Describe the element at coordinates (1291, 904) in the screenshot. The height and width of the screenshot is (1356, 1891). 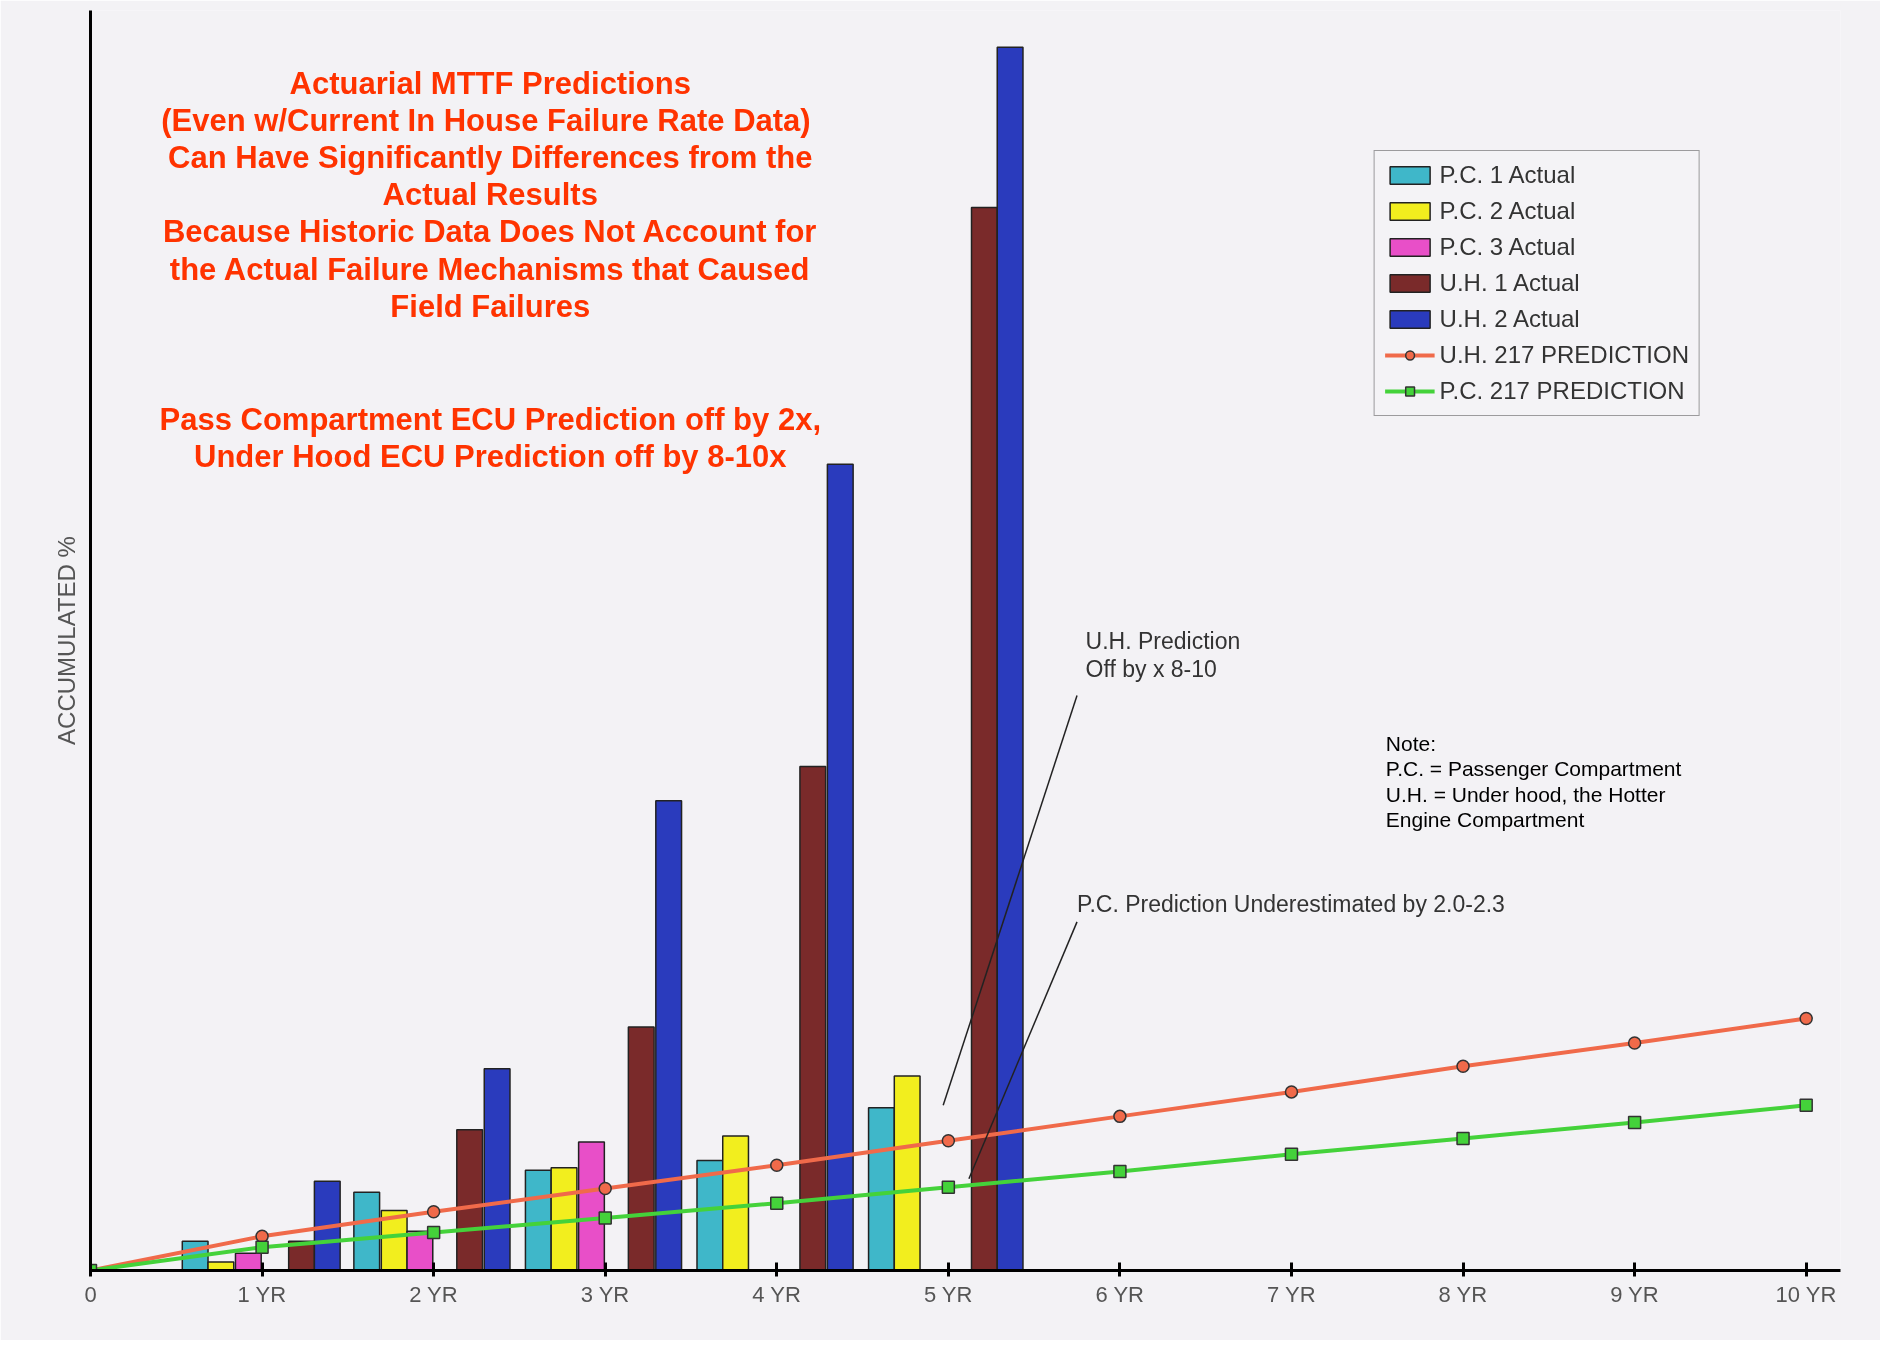
I see `annotation: P.C. Prediction Underestimated by 2.0-2.3` at that location.